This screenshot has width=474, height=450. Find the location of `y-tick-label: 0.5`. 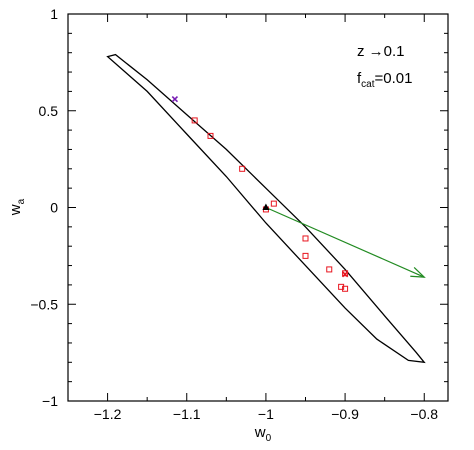

y-tick-label: 0.5 is located at coordinates (49, 111).